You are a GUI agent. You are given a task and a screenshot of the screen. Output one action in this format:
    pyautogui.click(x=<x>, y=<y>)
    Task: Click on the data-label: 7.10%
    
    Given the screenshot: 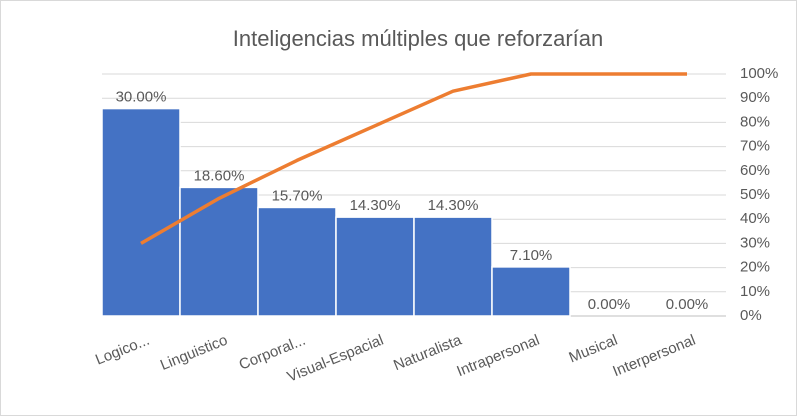 What is the action you would take?
    pyautogui.click(x=531, y=255)
    